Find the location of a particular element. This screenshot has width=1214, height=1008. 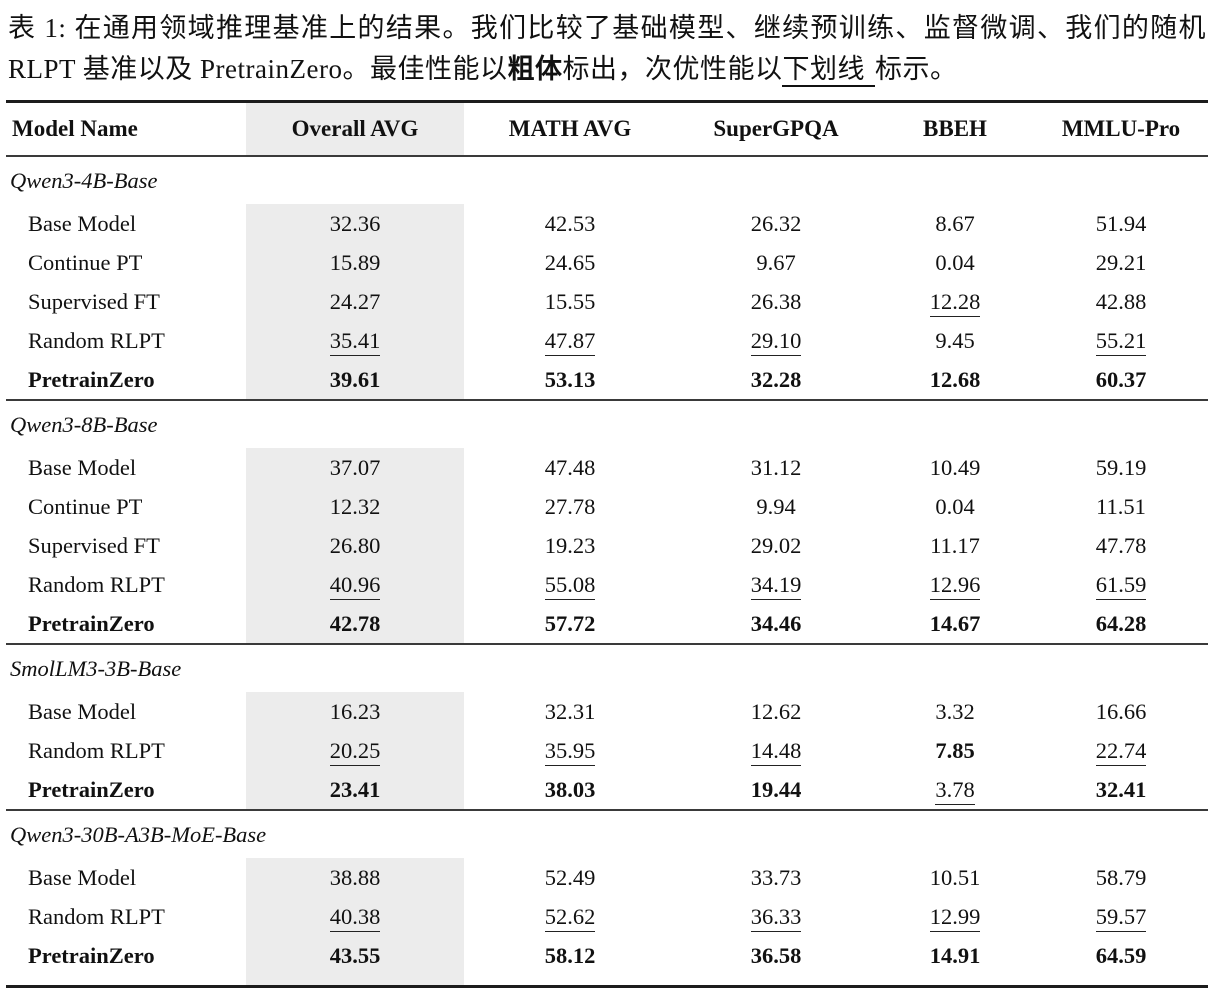

table-row: PretrainZero 43.55 58.12 36.58 14.91 64.59 is located at coordinates (607, 961).